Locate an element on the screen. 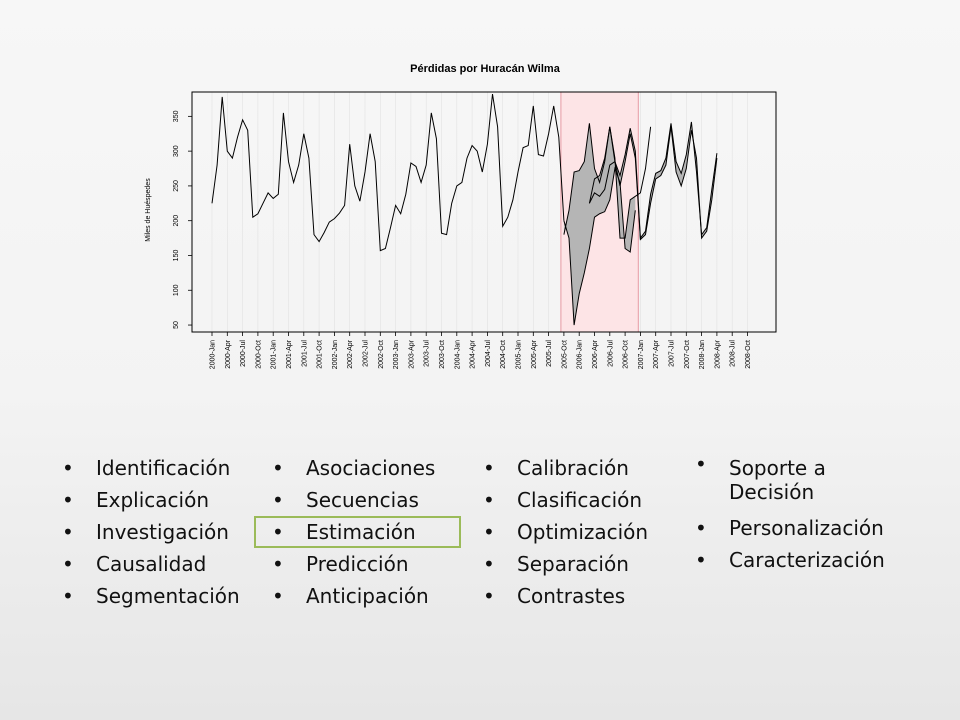 This screenshot has width=960, height=720. x-tick-label: 2007-Apr is located at coordinates (656, 353).